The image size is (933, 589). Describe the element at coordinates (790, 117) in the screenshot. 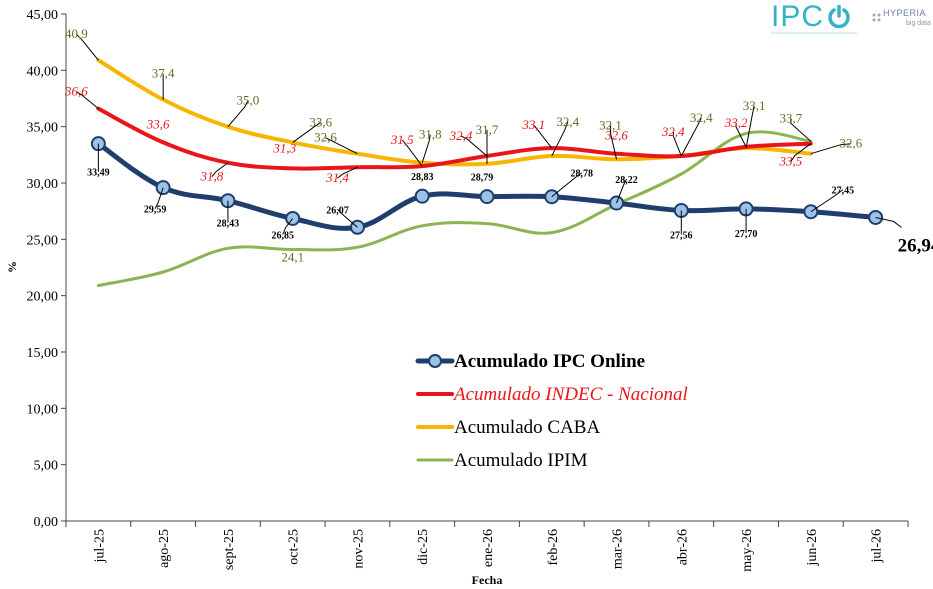

I see `data-label: 33,7` at that location.